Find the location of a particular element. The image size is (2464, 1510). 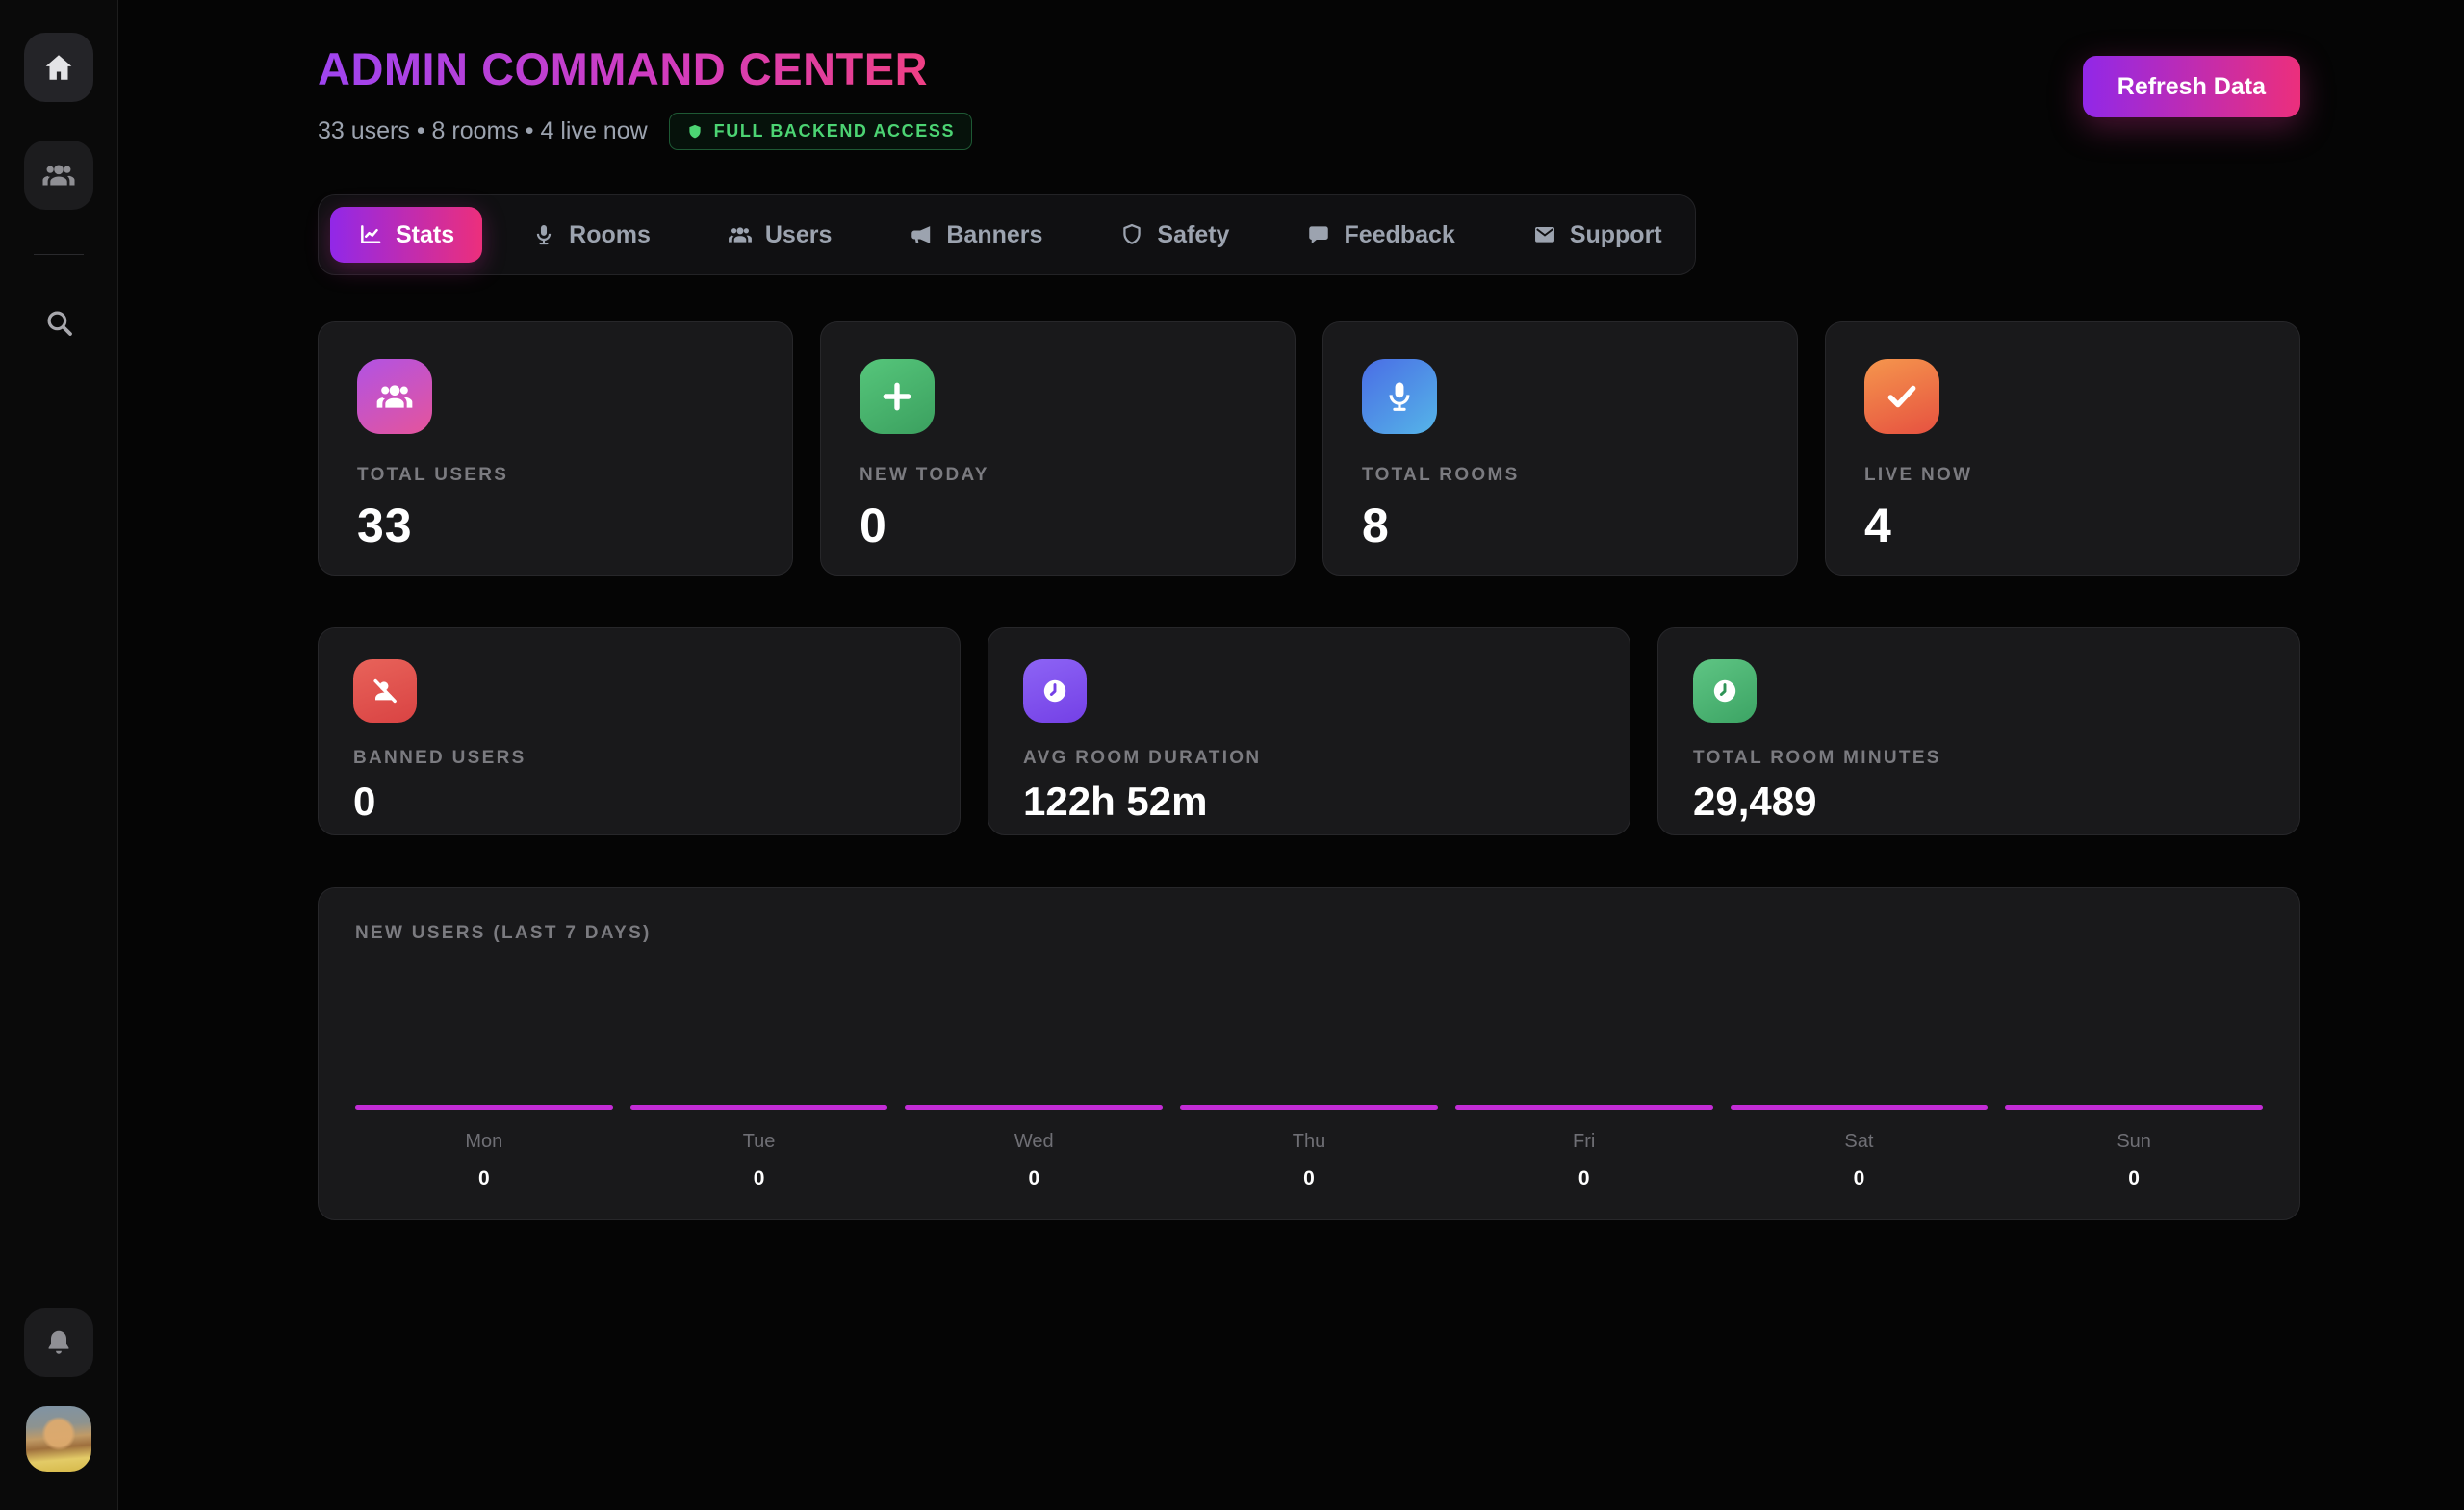

stat-label: TOTAL ROOMS is located at coordinates (1441, 475).